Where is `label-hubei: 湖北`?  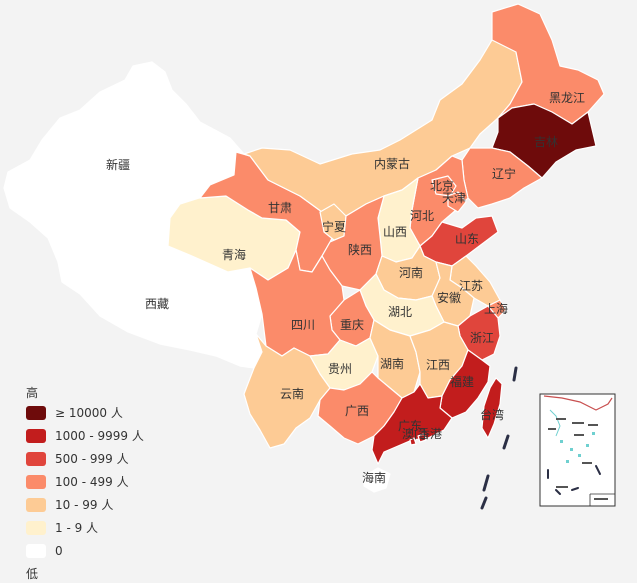
label-hubei: 湖北 is located at coordinates (400, 311).